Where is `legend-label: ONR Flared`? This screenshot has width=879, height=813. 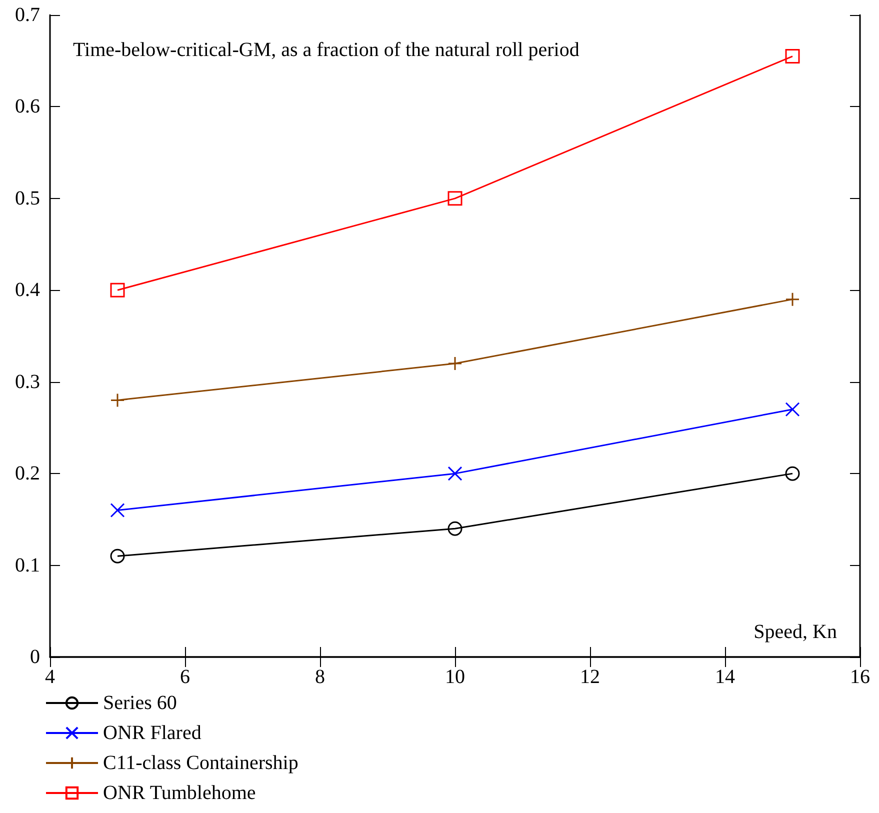 legend-label: ONR Flared is located at coordinates (152, 733).